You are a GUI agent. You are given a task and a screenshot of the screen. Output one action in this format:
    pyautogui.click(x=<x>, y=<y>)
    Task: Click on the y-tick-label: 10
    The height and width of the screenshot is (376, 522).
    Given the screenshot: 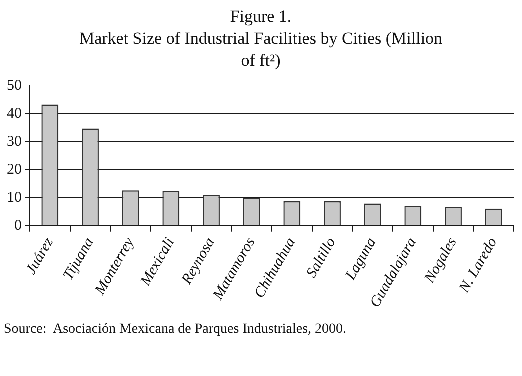 What is the action you would take?
    pyautogui.click(x=14, y=198)
    